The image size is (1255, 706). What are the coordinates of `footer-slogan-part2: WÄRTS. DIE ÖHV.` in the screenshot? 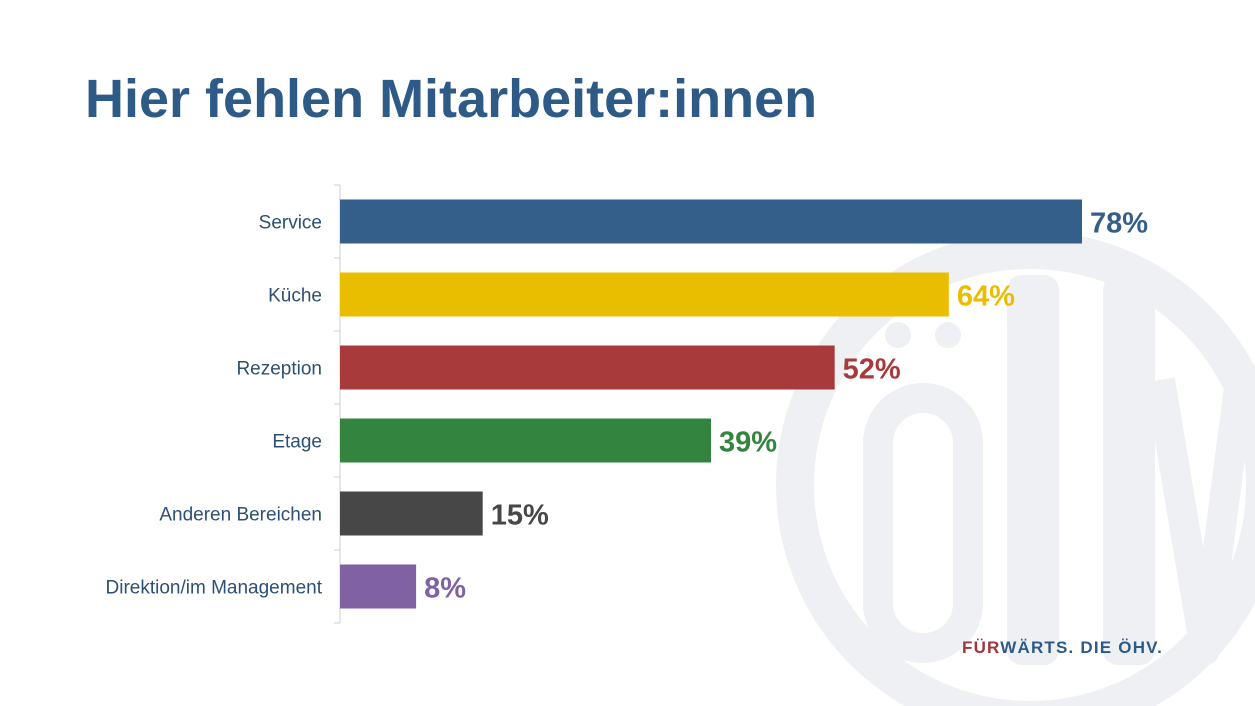 It's located at (1082, 647).